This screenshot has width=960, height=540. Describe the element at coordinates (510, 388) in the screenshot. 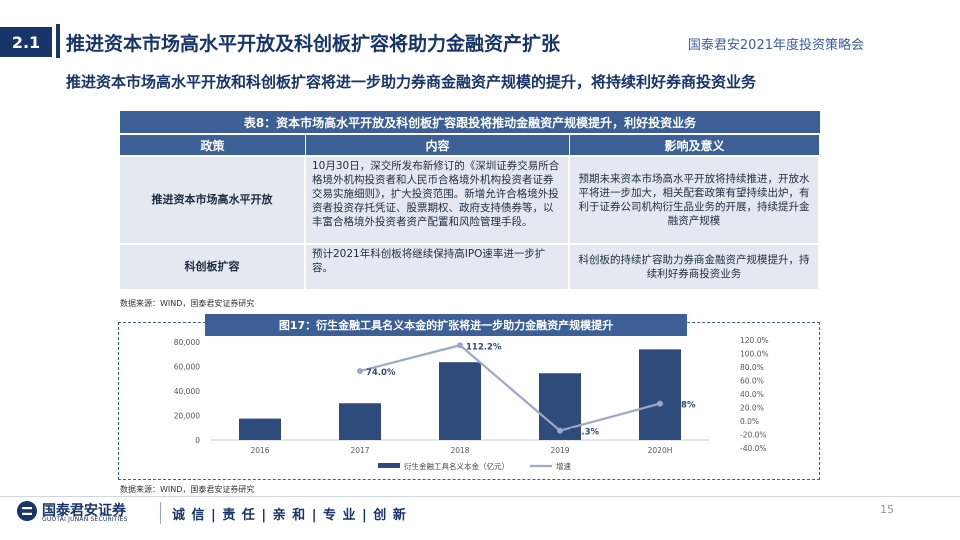

I see `growth-line` at that location.